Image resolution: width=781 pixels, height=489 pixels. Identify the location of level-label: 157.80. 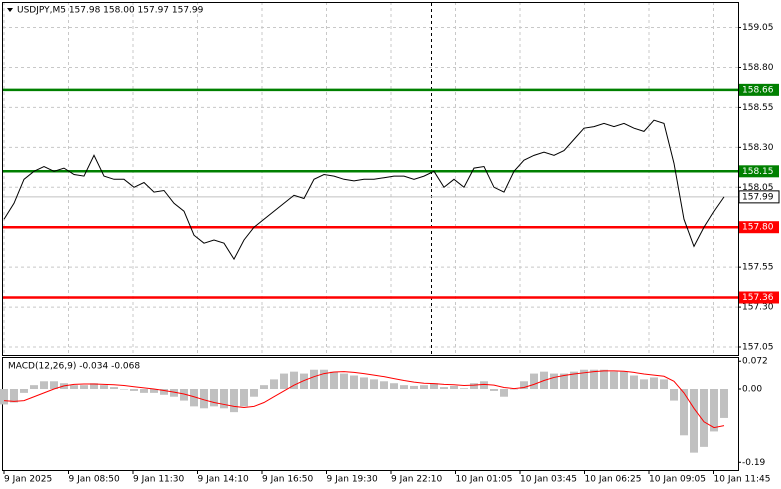
(758, 228).